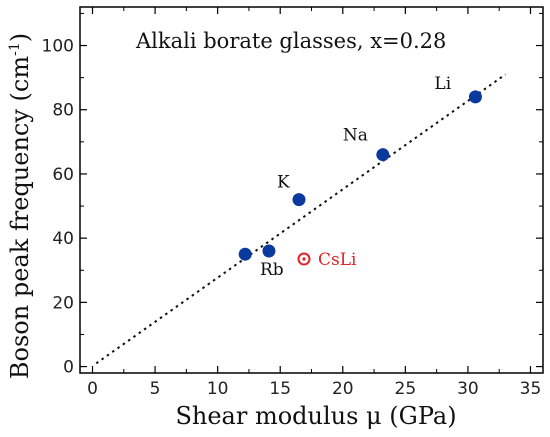 The height and width of the screenshot is (437, 550). I want to click on y-tick-label-80: 80, so click(63, 111).